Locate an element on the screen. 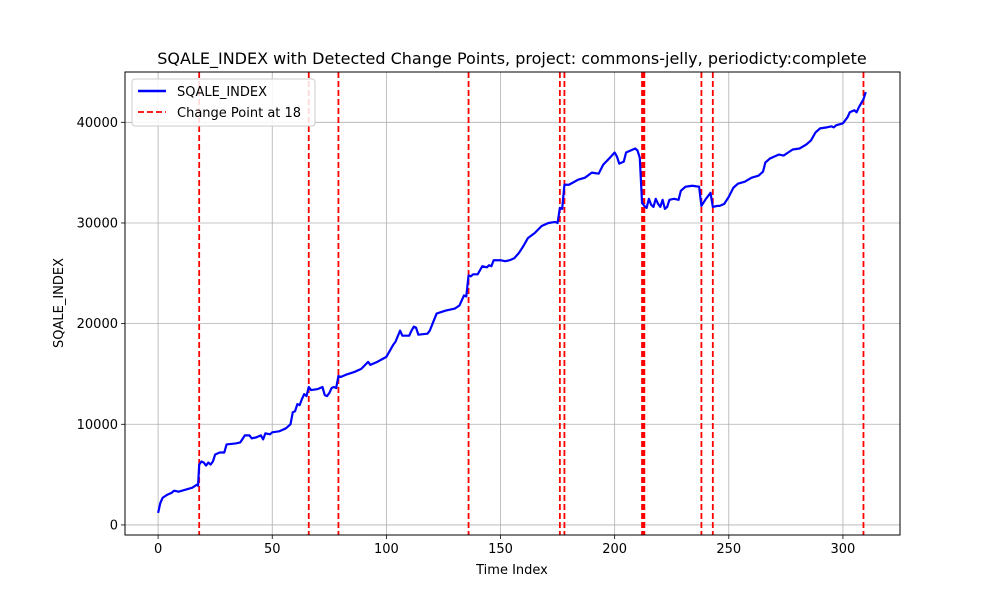 The height and width of the screenshot is (604, 1000). y-axis-label: SQALE_INDEX is located at coordinates (59, 303).